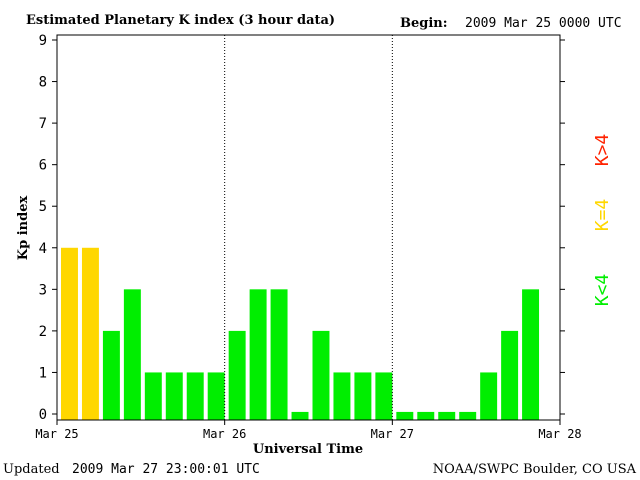 This screenshot has width=640, height=480. What do you see at coordinates (43, 83) in the screenshot?
I see `y-tick-label: 8` at bounding box center [43, 83].